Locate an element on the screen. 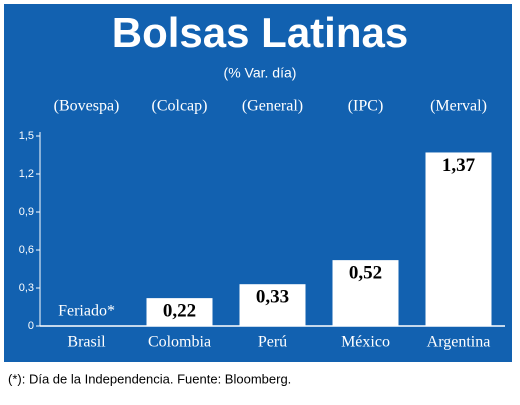  x-tick-label: Colombia is located at coordinates (179, 342).